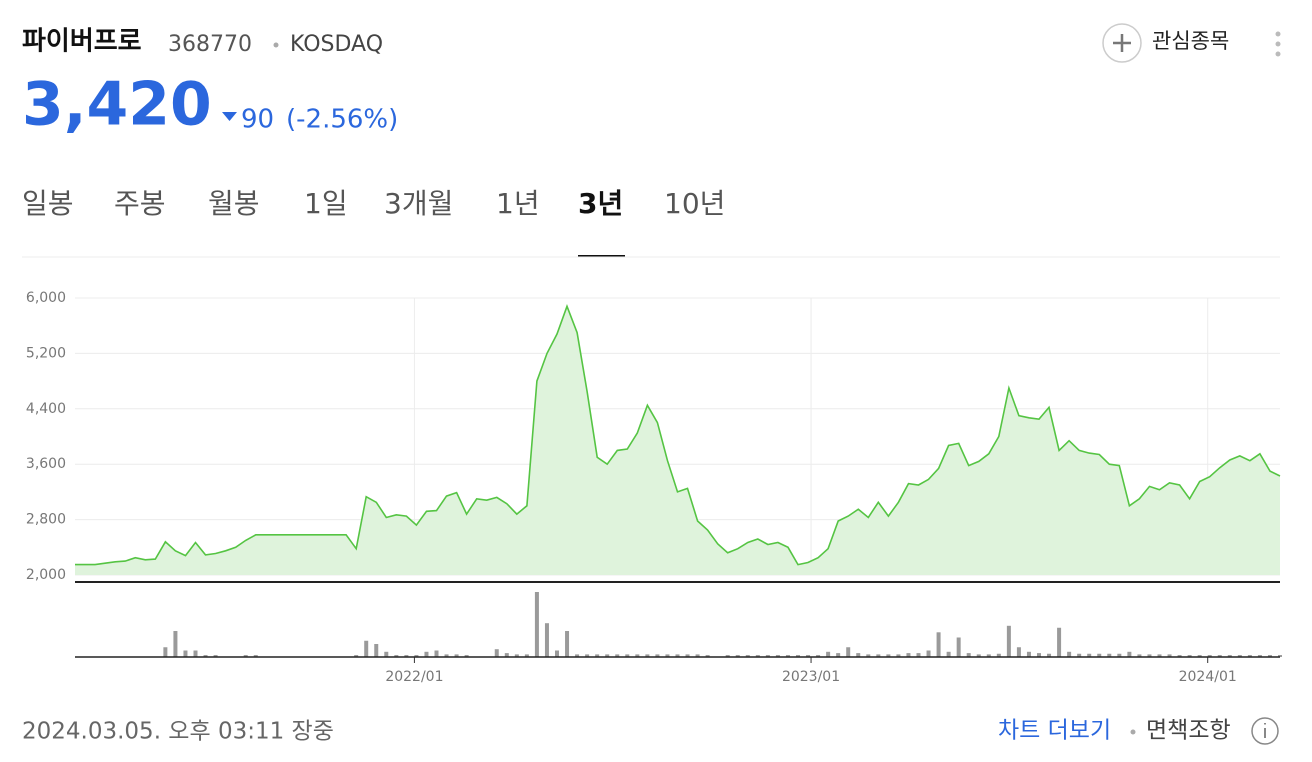 The image size is (1312, 762). What do you see at coordinates (1208, 677) in the screenshot?
I see `x-tick-label: 2024/01` at bounding box center [1208, 677].